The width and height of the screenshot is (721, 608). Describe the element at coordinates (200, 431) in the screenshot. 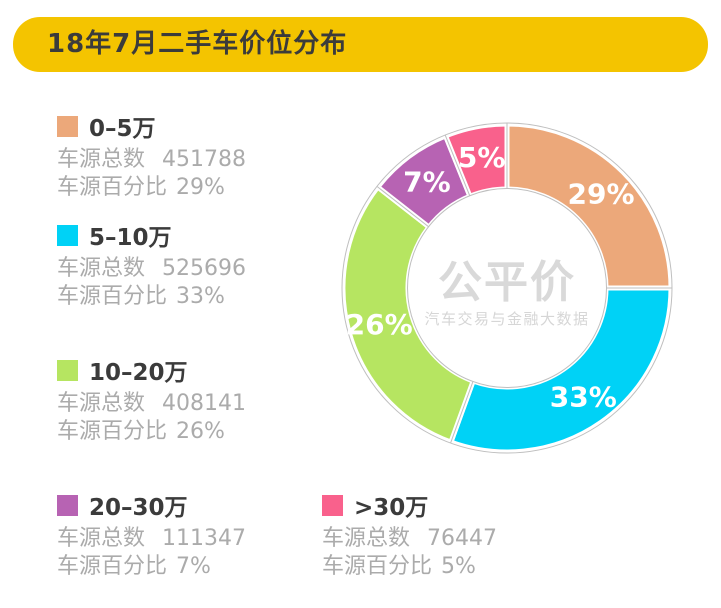

I see `percent-value: 26%` at that location.